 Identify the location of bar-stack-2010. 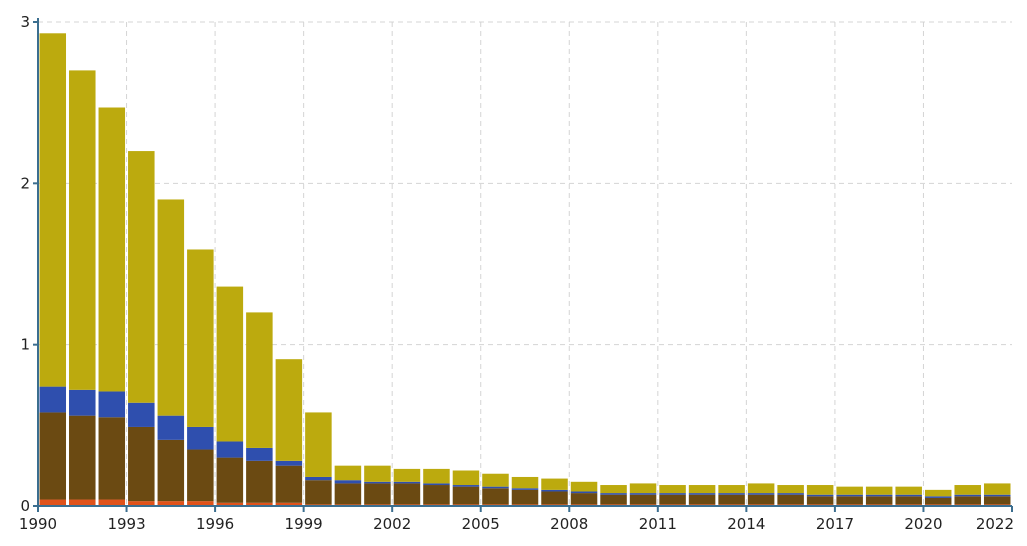
(643, 494).